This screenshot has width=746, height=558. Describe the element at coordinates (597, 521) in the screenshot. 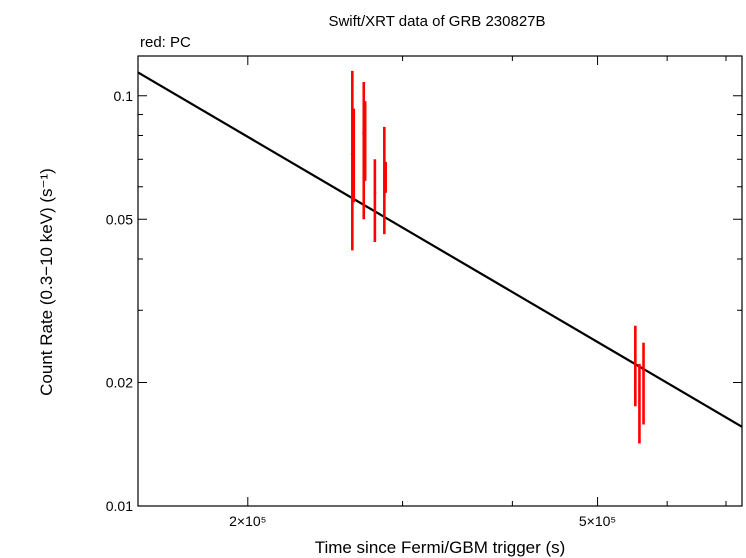

I see `x-tick-label: 5×10⁵` at that location.